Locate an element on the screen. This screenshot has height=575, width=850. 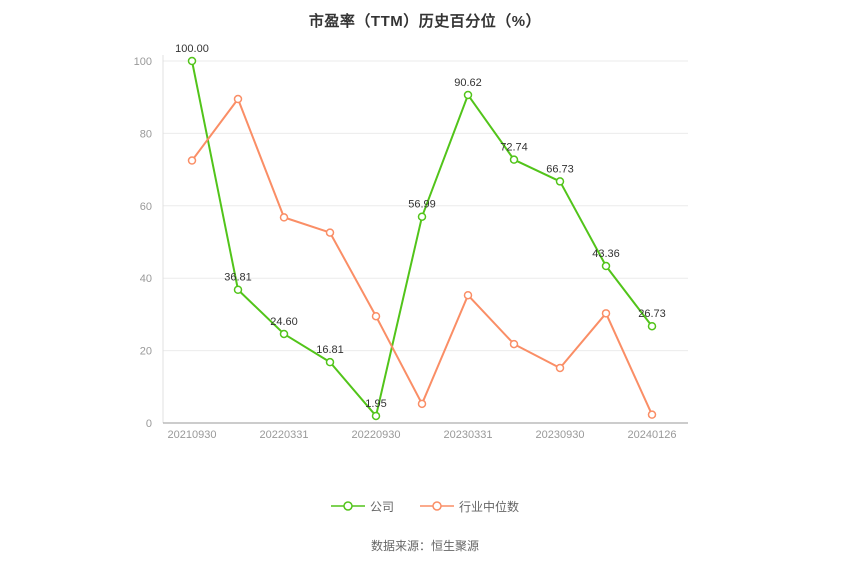
data-label: 90.62 is located at coordinates (468, 83).